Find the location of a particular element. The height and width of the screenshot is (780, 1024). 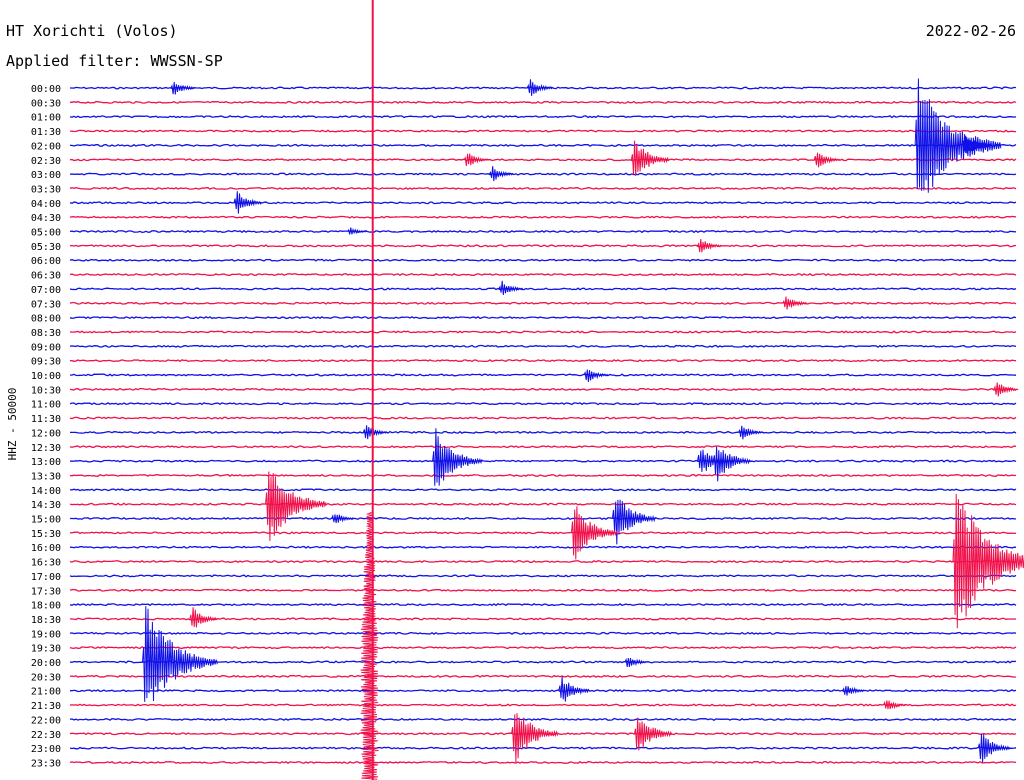

time-tick-label: 18:00 is located at coordinates (46, 606).